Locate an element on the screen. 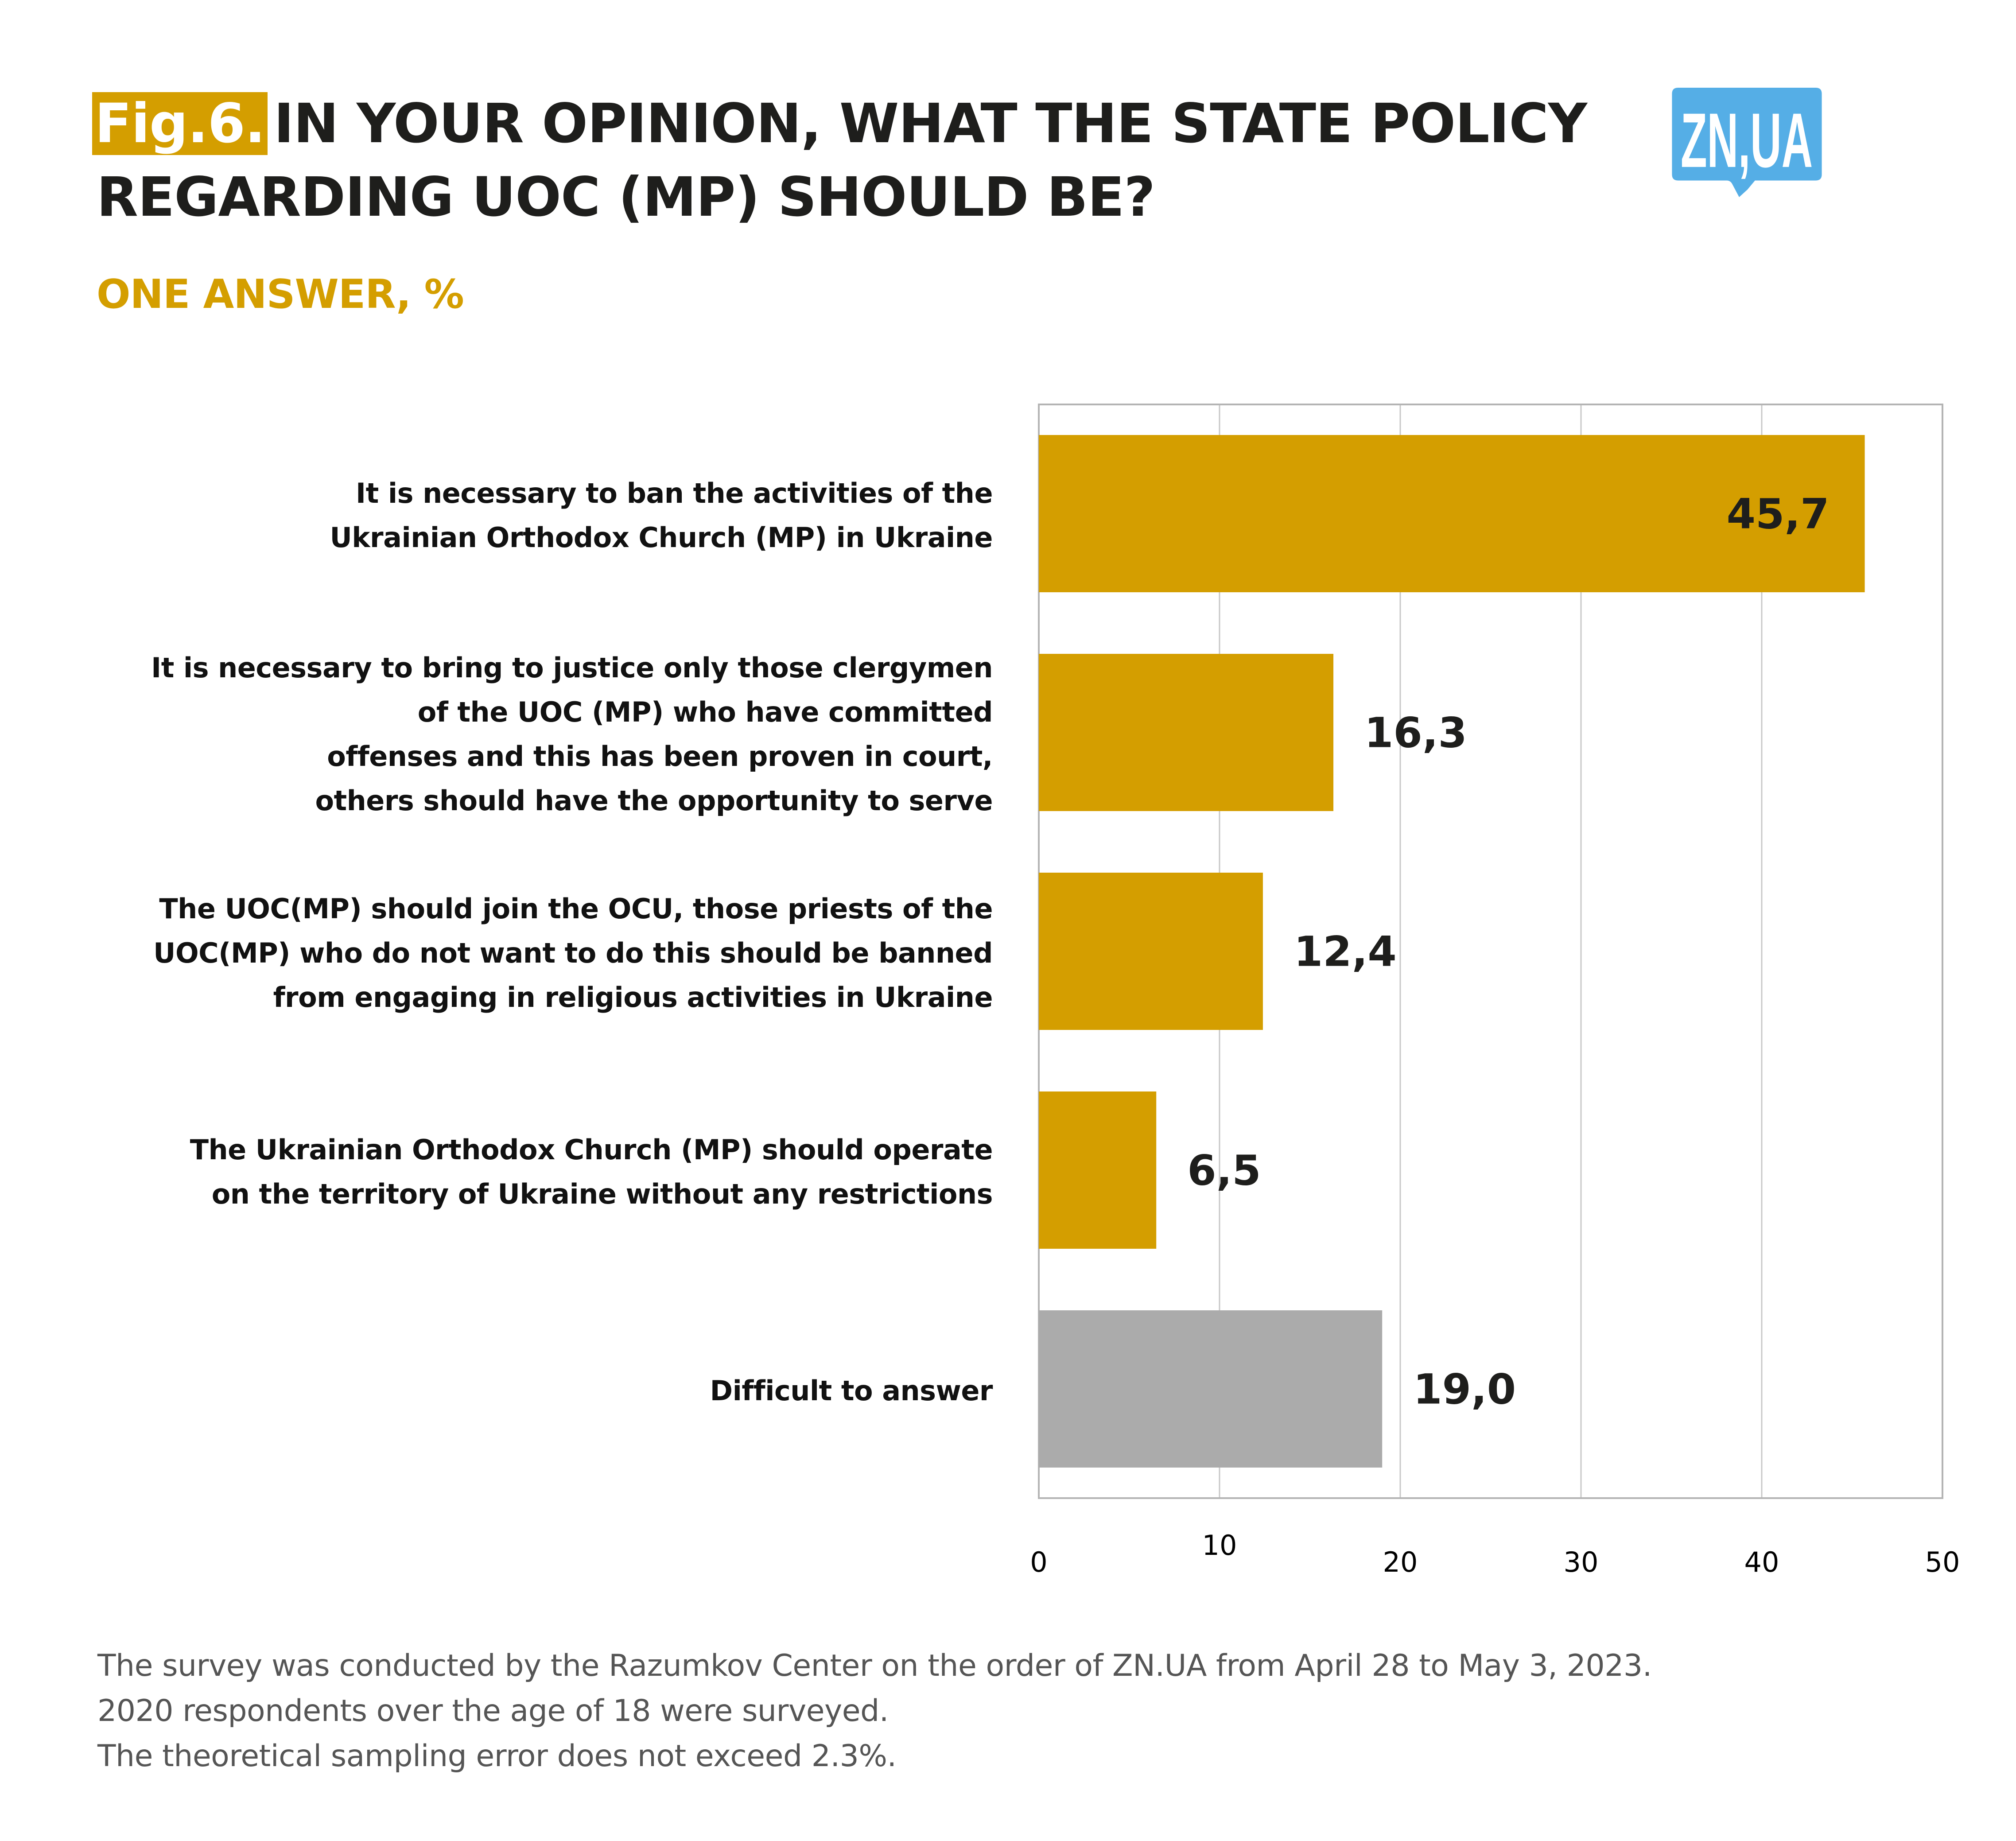 Image resolution: width=2016 pixels, height=1841 pixels. x-tick-label: 0 is located at coordinates (1038, 1562).